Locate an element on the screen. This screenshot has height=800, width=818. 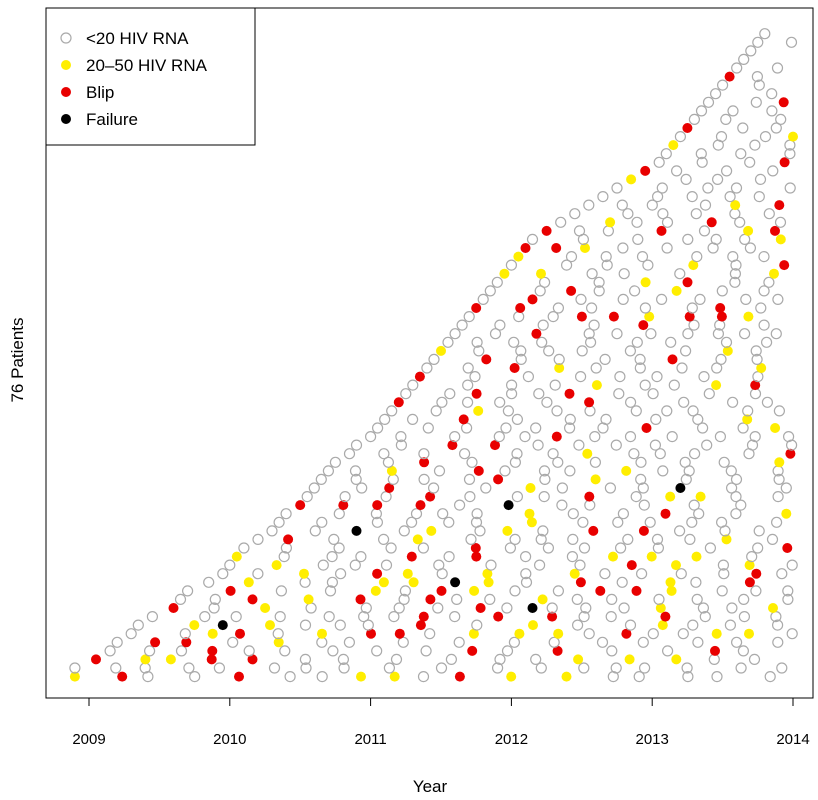
y-axis-title: 76 Patients is located at coordinates (17, 359).